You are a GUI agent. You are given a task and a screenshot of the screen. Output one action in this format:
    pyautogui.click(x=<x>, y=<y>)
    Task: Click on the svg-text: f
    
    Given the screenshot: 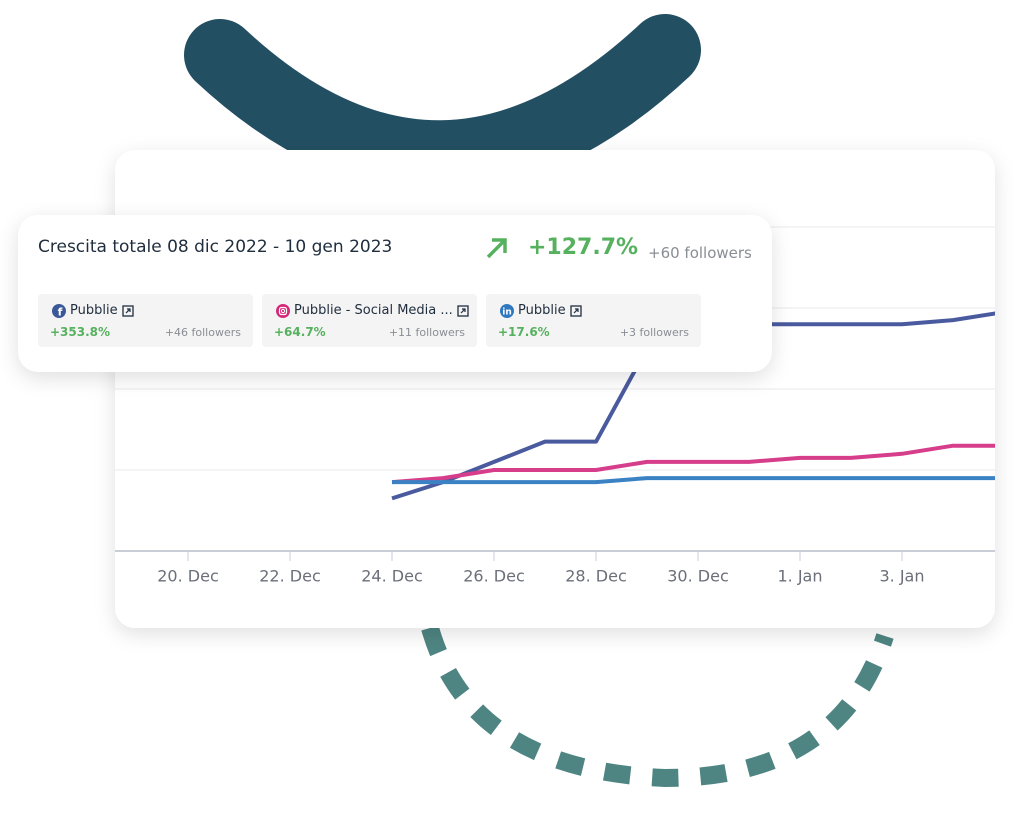 What is the action you would take?
    pyautogui.click(x=60, y=311)
    